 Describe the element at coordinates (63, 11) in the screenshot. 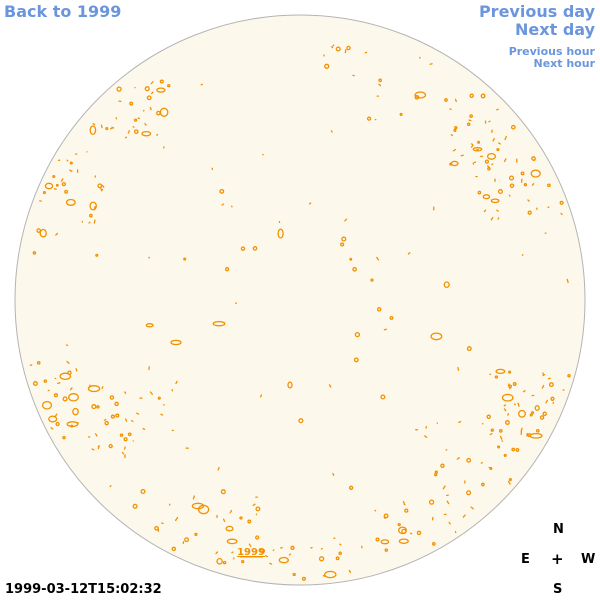

I see `back-to-year-link: Back to 1999` at that location.